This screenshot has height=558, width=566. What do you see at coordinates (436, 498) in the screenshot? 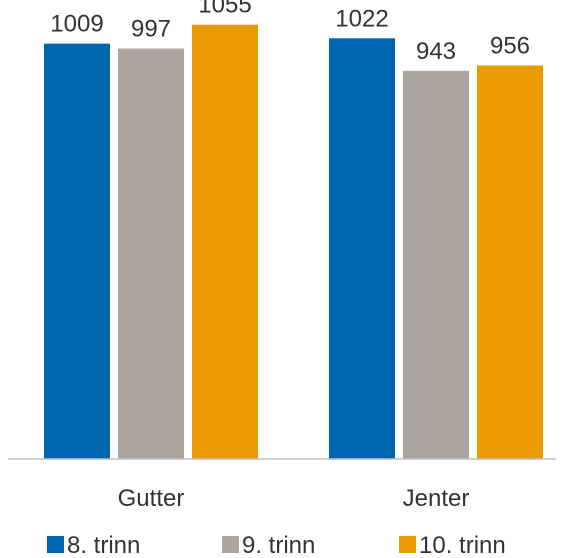
I see `category-label: Jenter` at bounding box center [436, 498].